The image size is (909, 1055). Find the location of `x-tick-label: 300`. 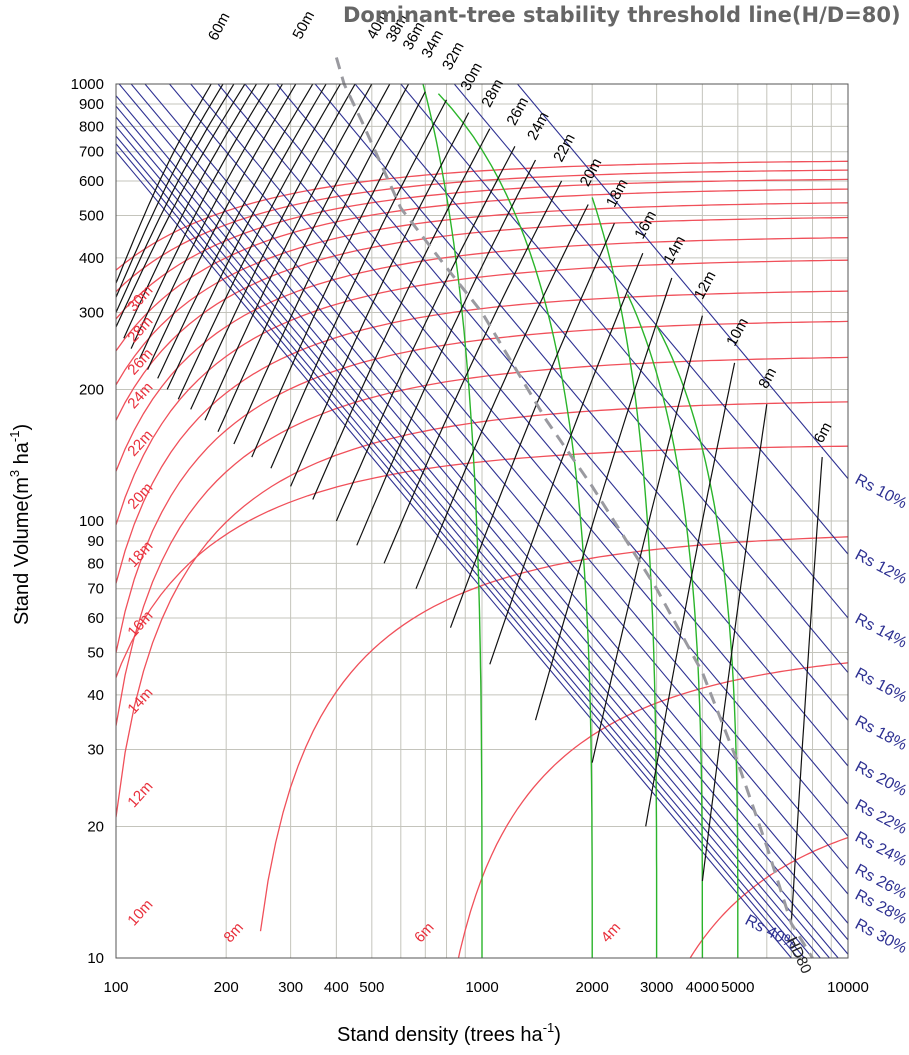

x-tick-label: 300 is located at coordinates (290, 987).